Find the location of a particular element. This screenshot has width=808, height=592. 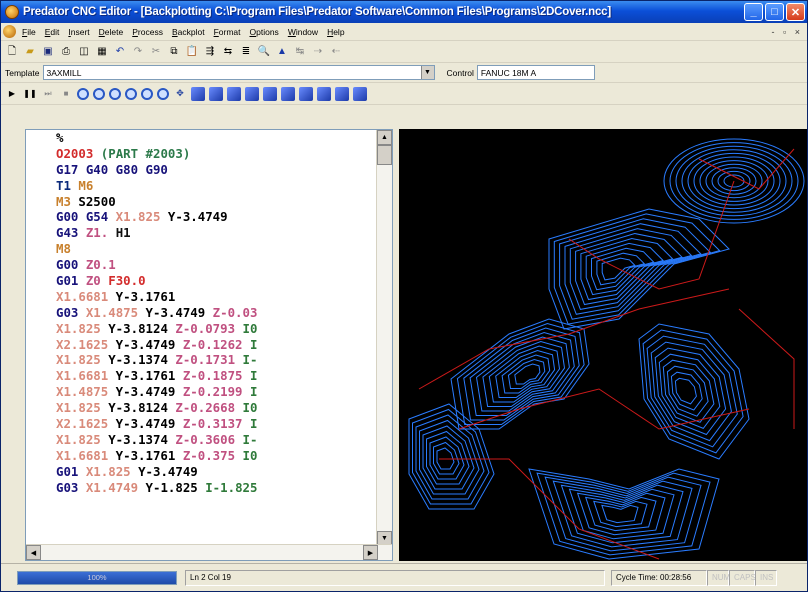

num-indicator-text: NUM is located at coordinates (721, 577).